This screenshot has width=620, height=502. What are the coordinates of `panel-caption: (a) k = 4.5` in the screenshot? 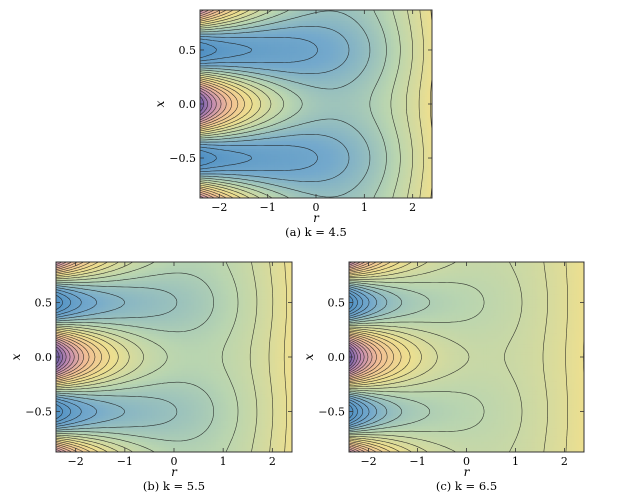 It's located at (316, 232).